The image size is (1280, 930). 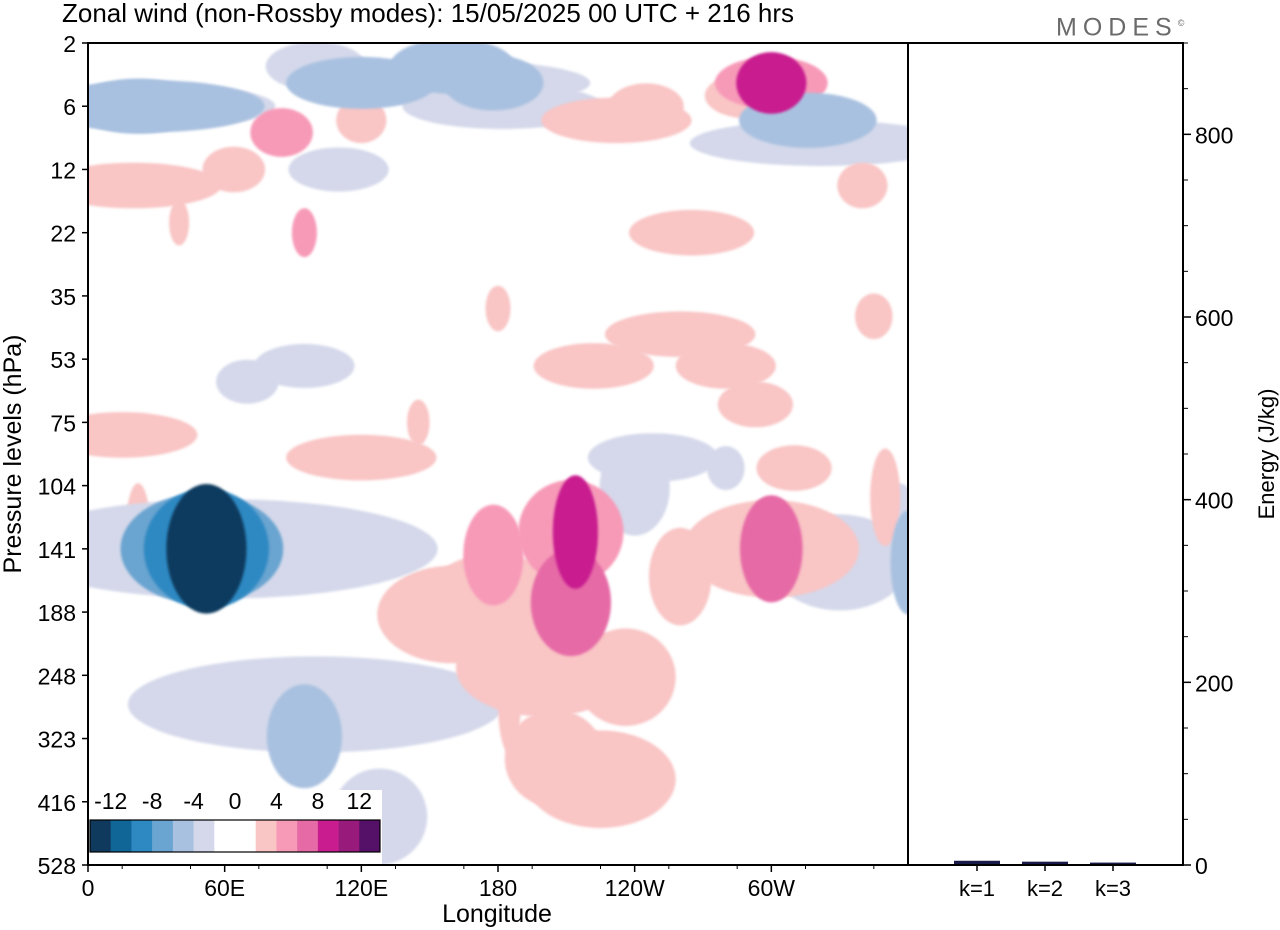 I want to click on y-tick-label: 22, so click(x=63, y=234).